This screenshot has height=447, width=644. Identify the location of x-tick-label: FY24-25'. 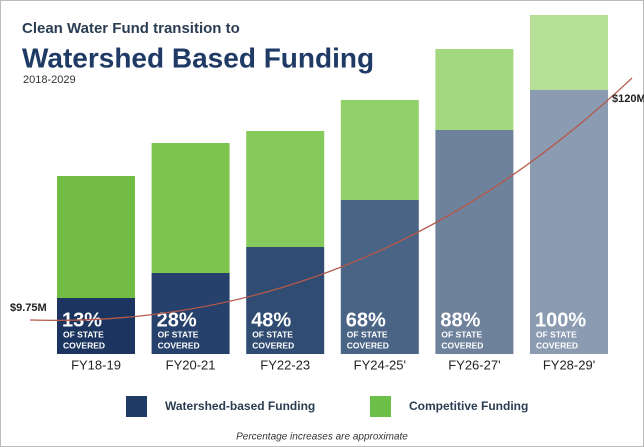
(380, 364).